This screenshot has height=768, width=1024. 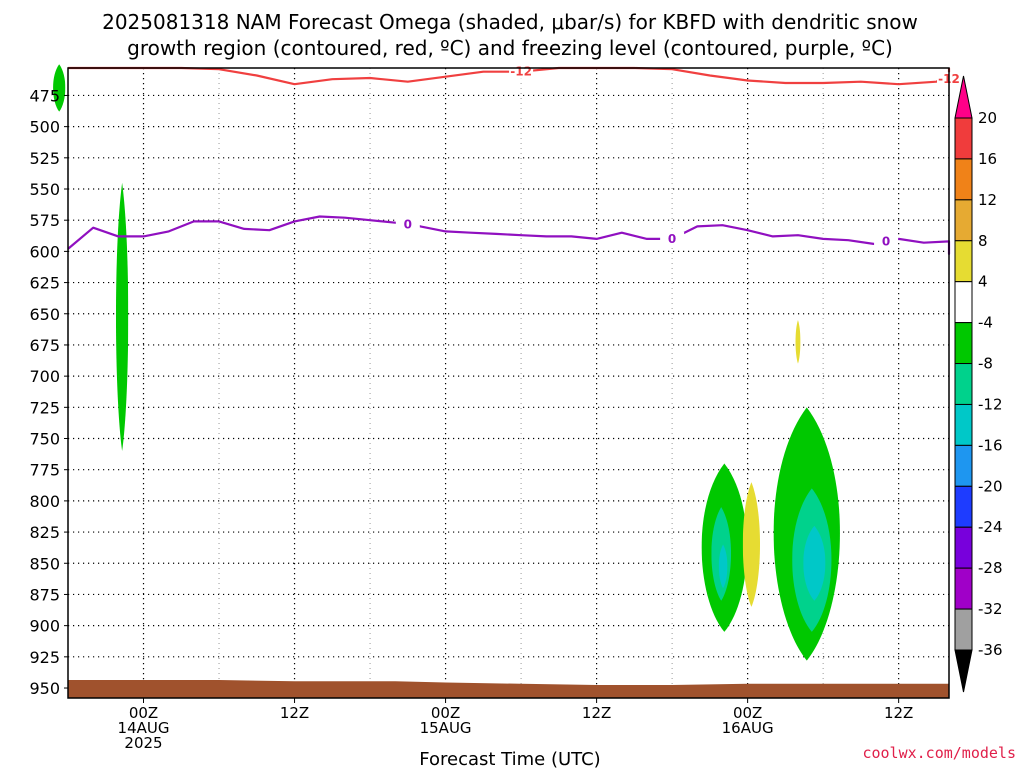 I want to click on x-tick-label: 14AUG, so click(x=144, y=728).